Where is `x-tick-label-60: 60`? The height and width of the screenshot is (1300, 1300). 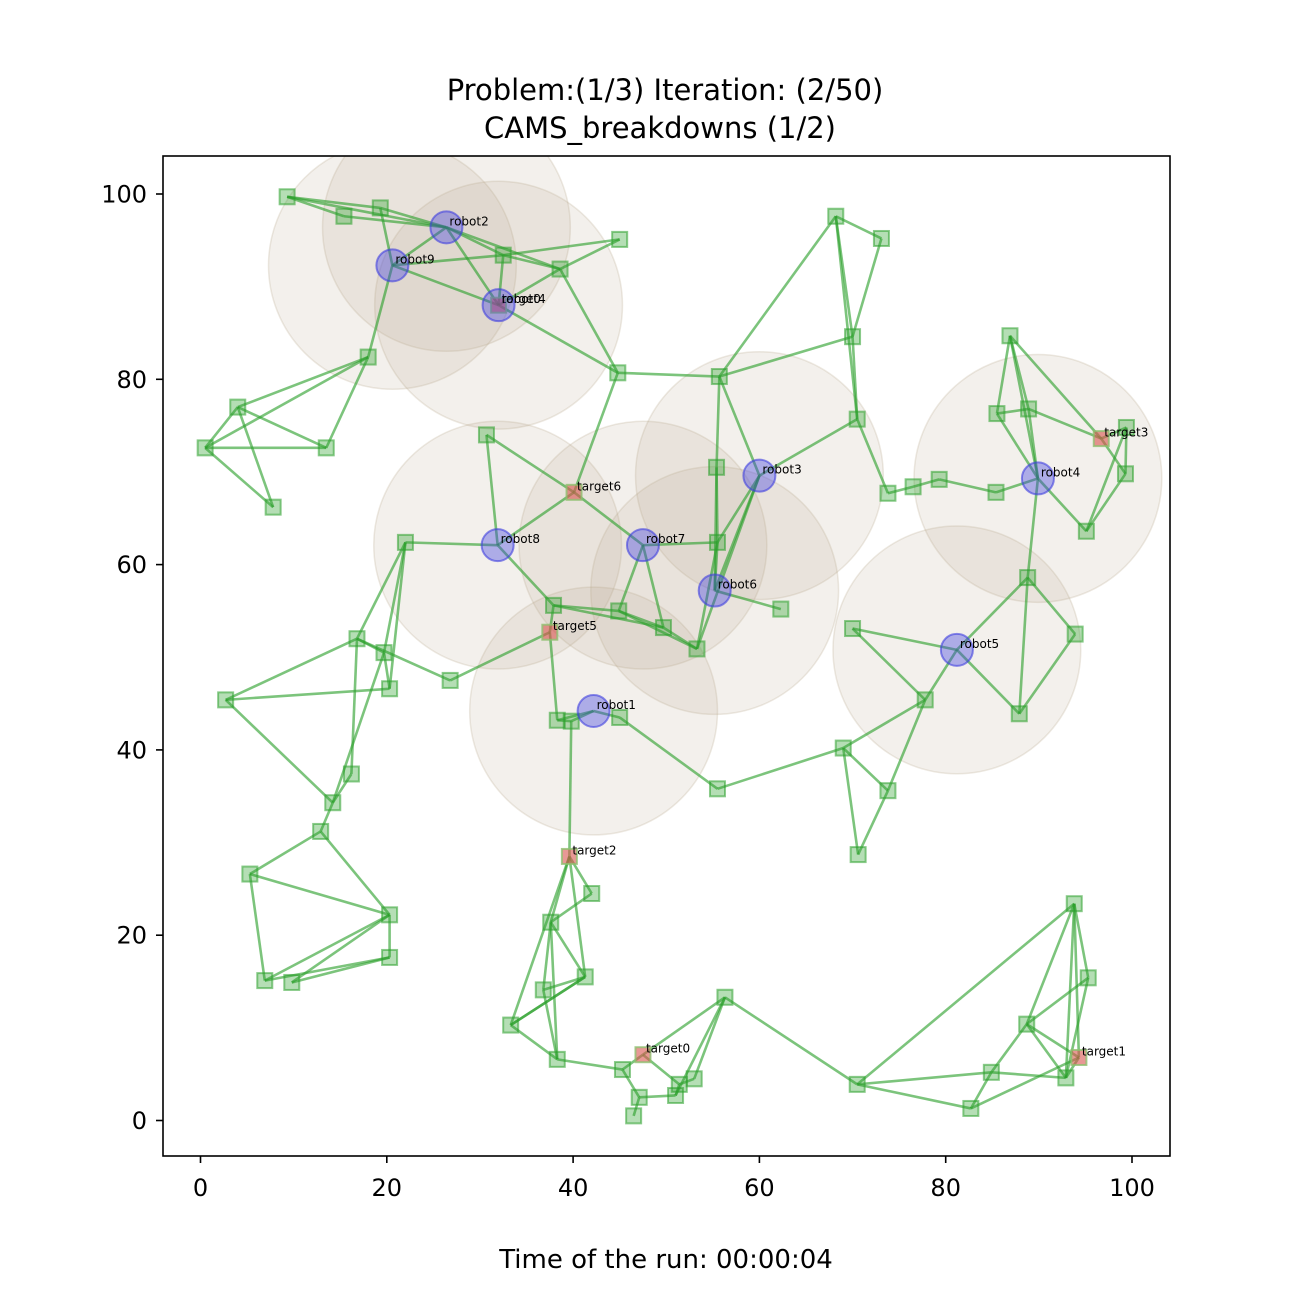 x-tick-label-60: 60 is located at coordinates (759, 1188).